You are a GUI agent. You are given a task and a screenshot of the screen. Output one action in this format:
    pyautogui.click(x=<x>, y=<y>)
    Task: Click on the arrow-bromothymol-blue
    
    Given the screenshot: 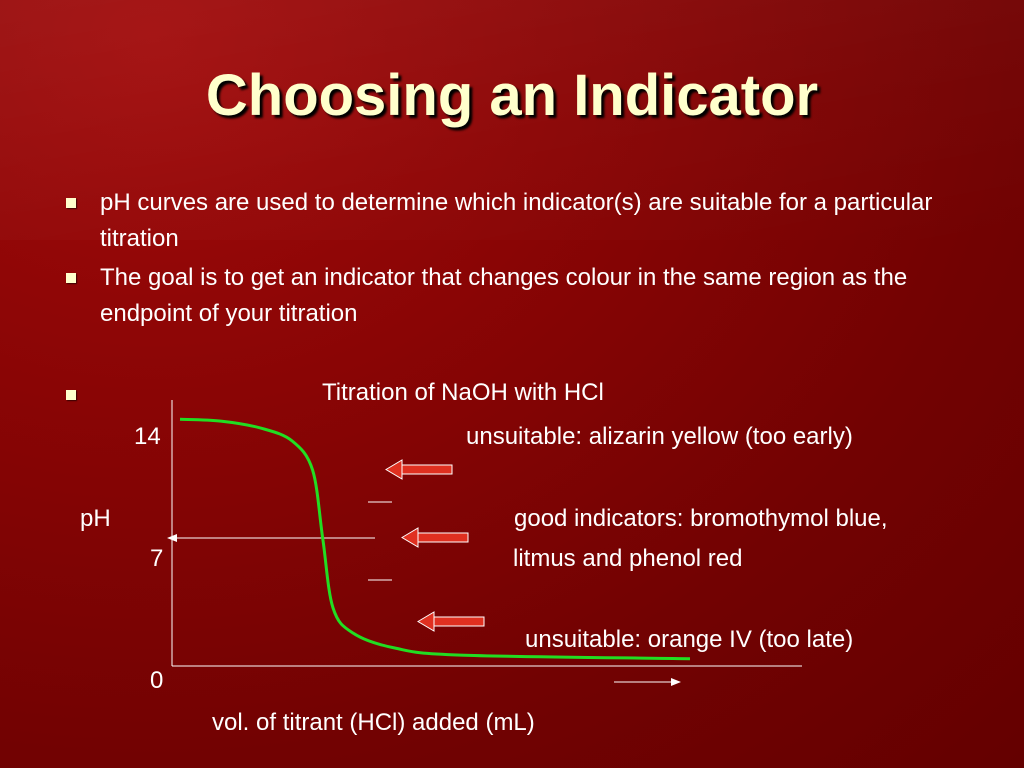 What is the action you would take?
    pyautogui.click(x=435, y=537)
    